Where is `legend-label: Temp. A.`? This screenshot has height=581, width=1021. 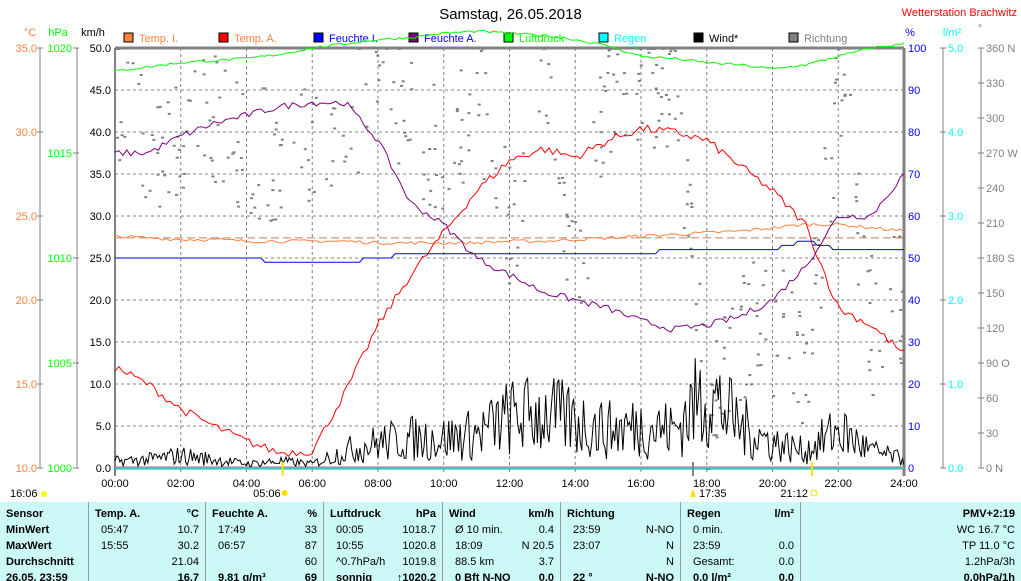
legend-label: Temp. A. is located at coordinates (255, 39).